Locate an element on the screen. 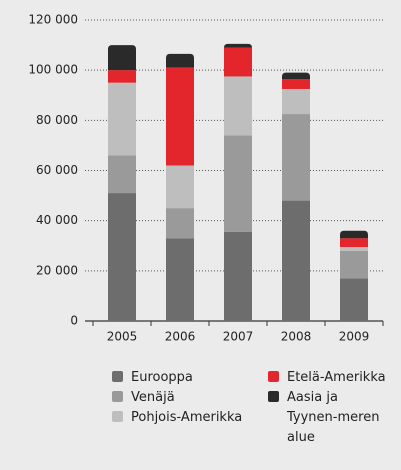 The width and height of the screenshot is (401, 470). legend-label: Venäjä is located at coordinates (153, 397).